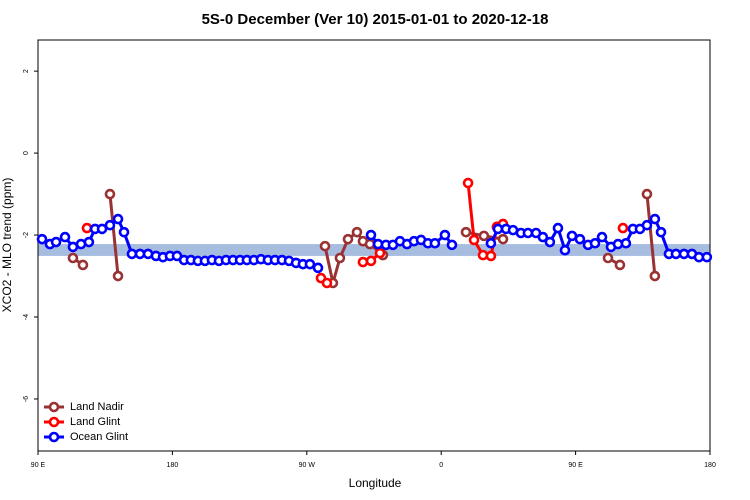  Describe the element at coordinates (26, 153) in the screenshot. I see `y-tick-label: 0` at that location.